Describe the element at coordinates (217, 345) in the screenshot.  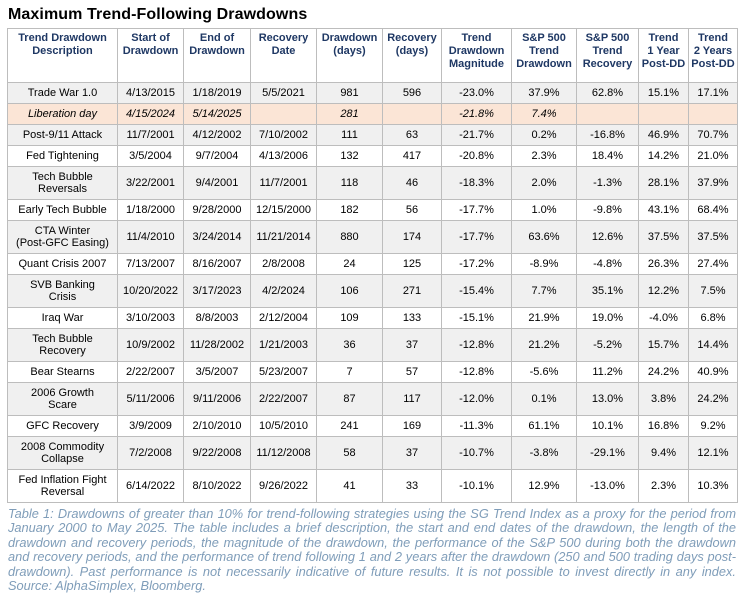
I see `table-cell: 11/28/2002` at that location.